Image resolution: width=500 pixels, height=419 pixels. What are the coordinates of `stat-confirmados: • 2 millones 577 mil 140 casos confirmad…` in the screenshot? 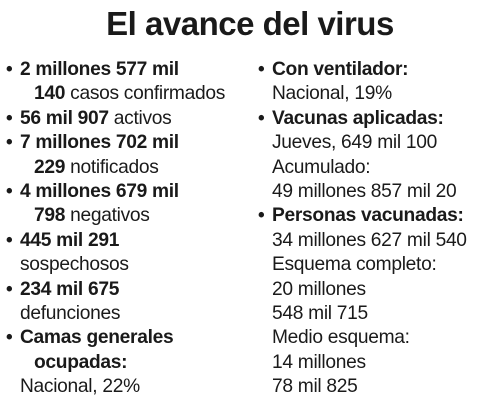 It's located at (128, 82).